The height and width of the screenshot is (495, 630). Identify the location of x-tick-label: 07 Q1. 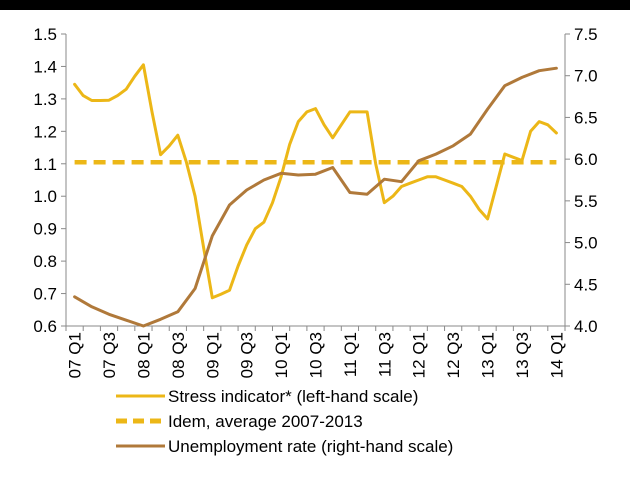
(75, 355).